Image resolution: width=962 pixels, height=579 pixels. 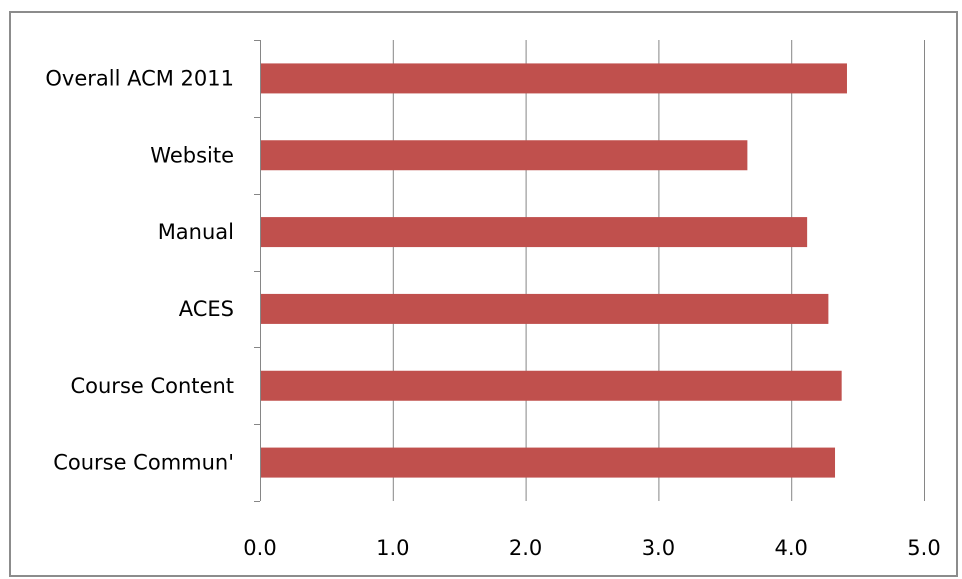 I want to click on x-tick-label: 1.0, so click(x=392, y=548).